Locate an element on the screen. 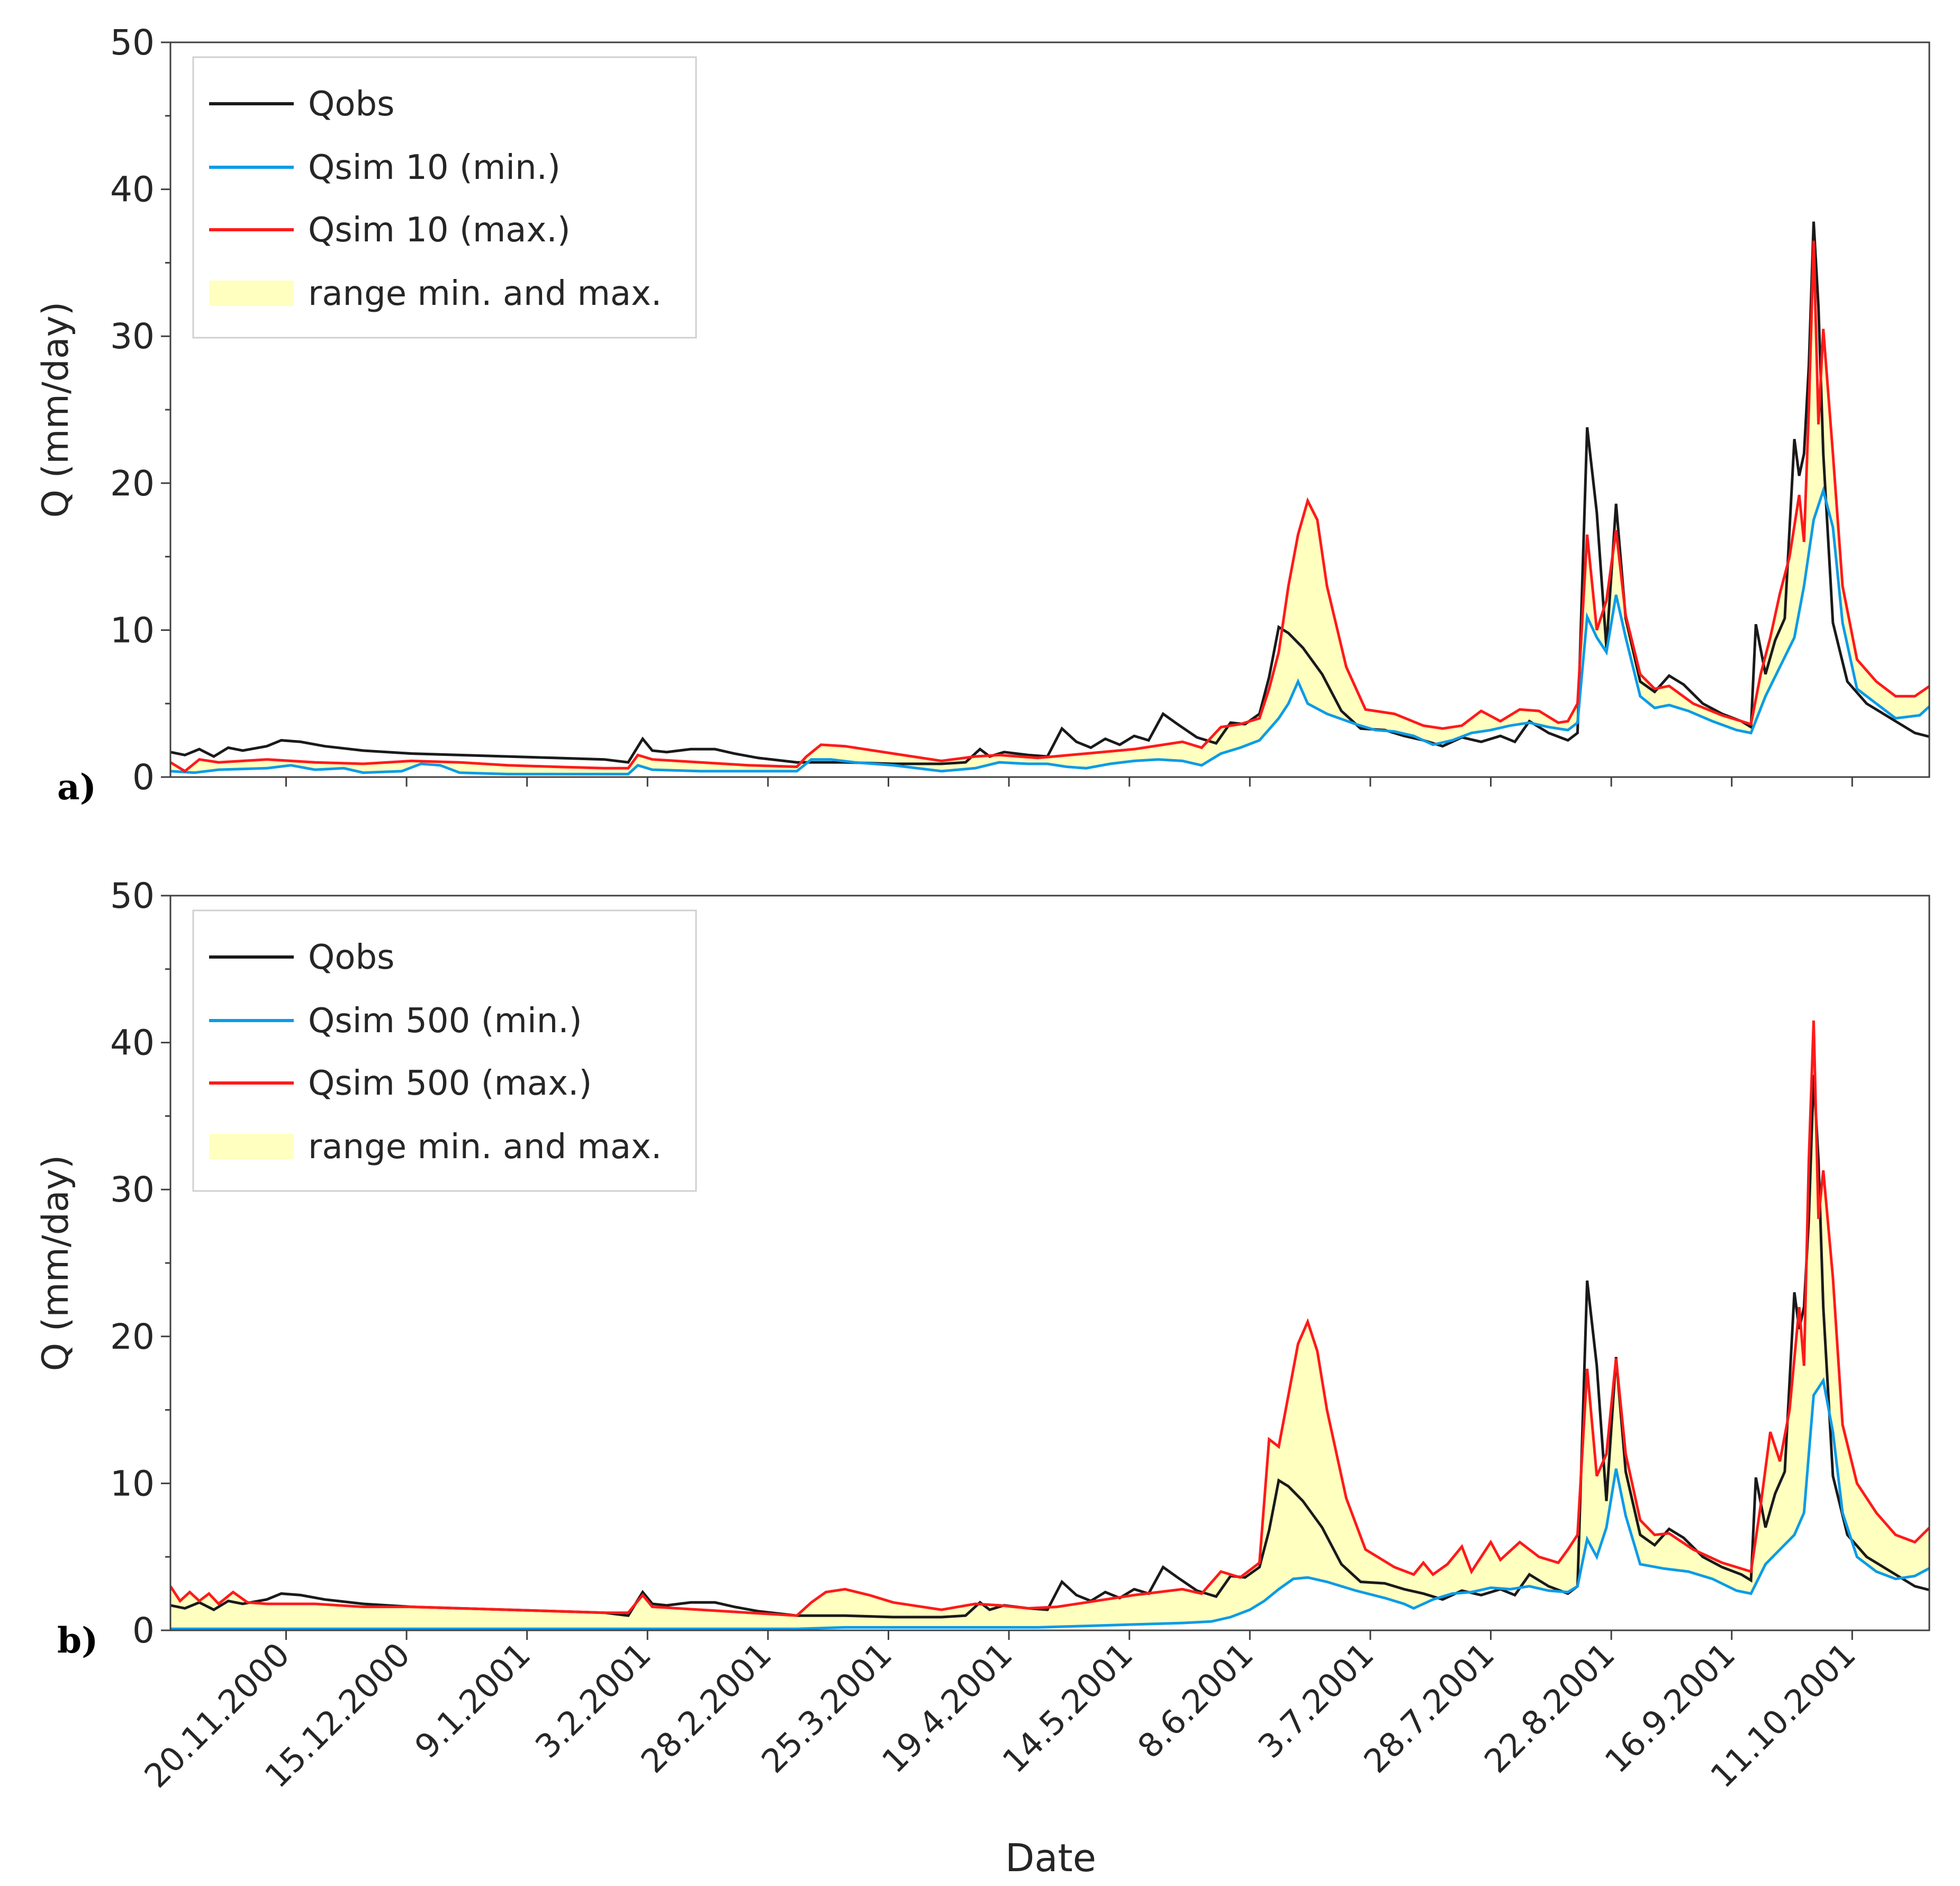 The width and height of the screenshot is (1960, 1886). x-tick-label: 19.4.2001 is located at coordinates (947, 1708).